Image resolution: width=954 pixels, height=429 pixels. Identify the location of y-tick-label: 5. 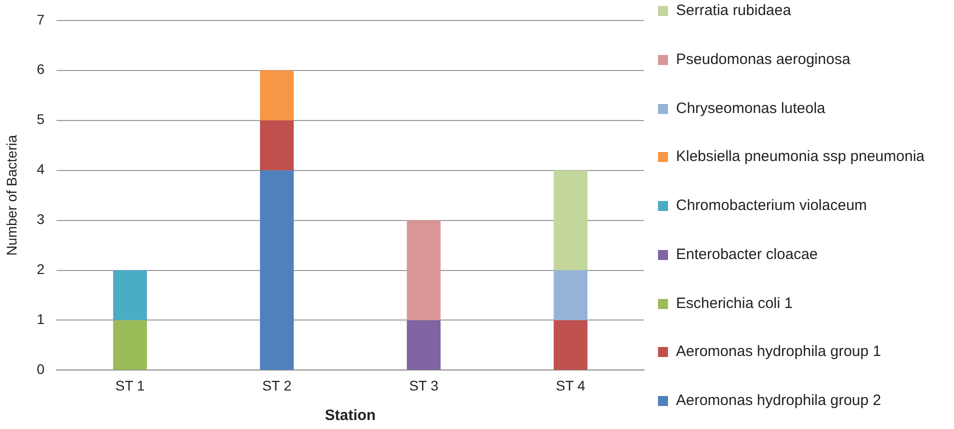
(40, 119).